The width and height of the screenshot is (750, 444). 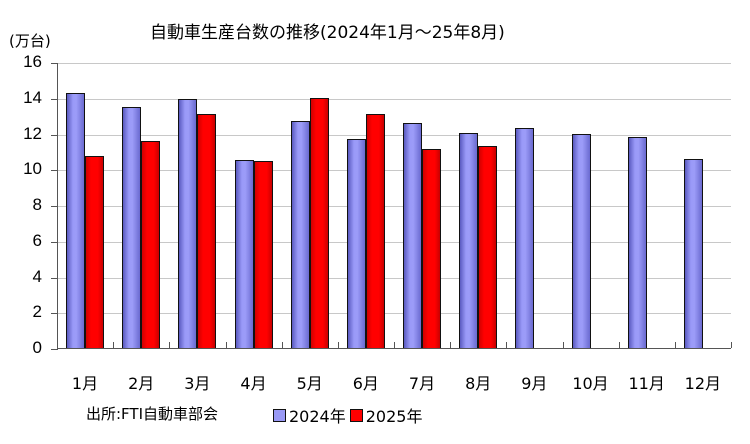 I want to click on y-tick-label: 12, so click(x=32, y=133).